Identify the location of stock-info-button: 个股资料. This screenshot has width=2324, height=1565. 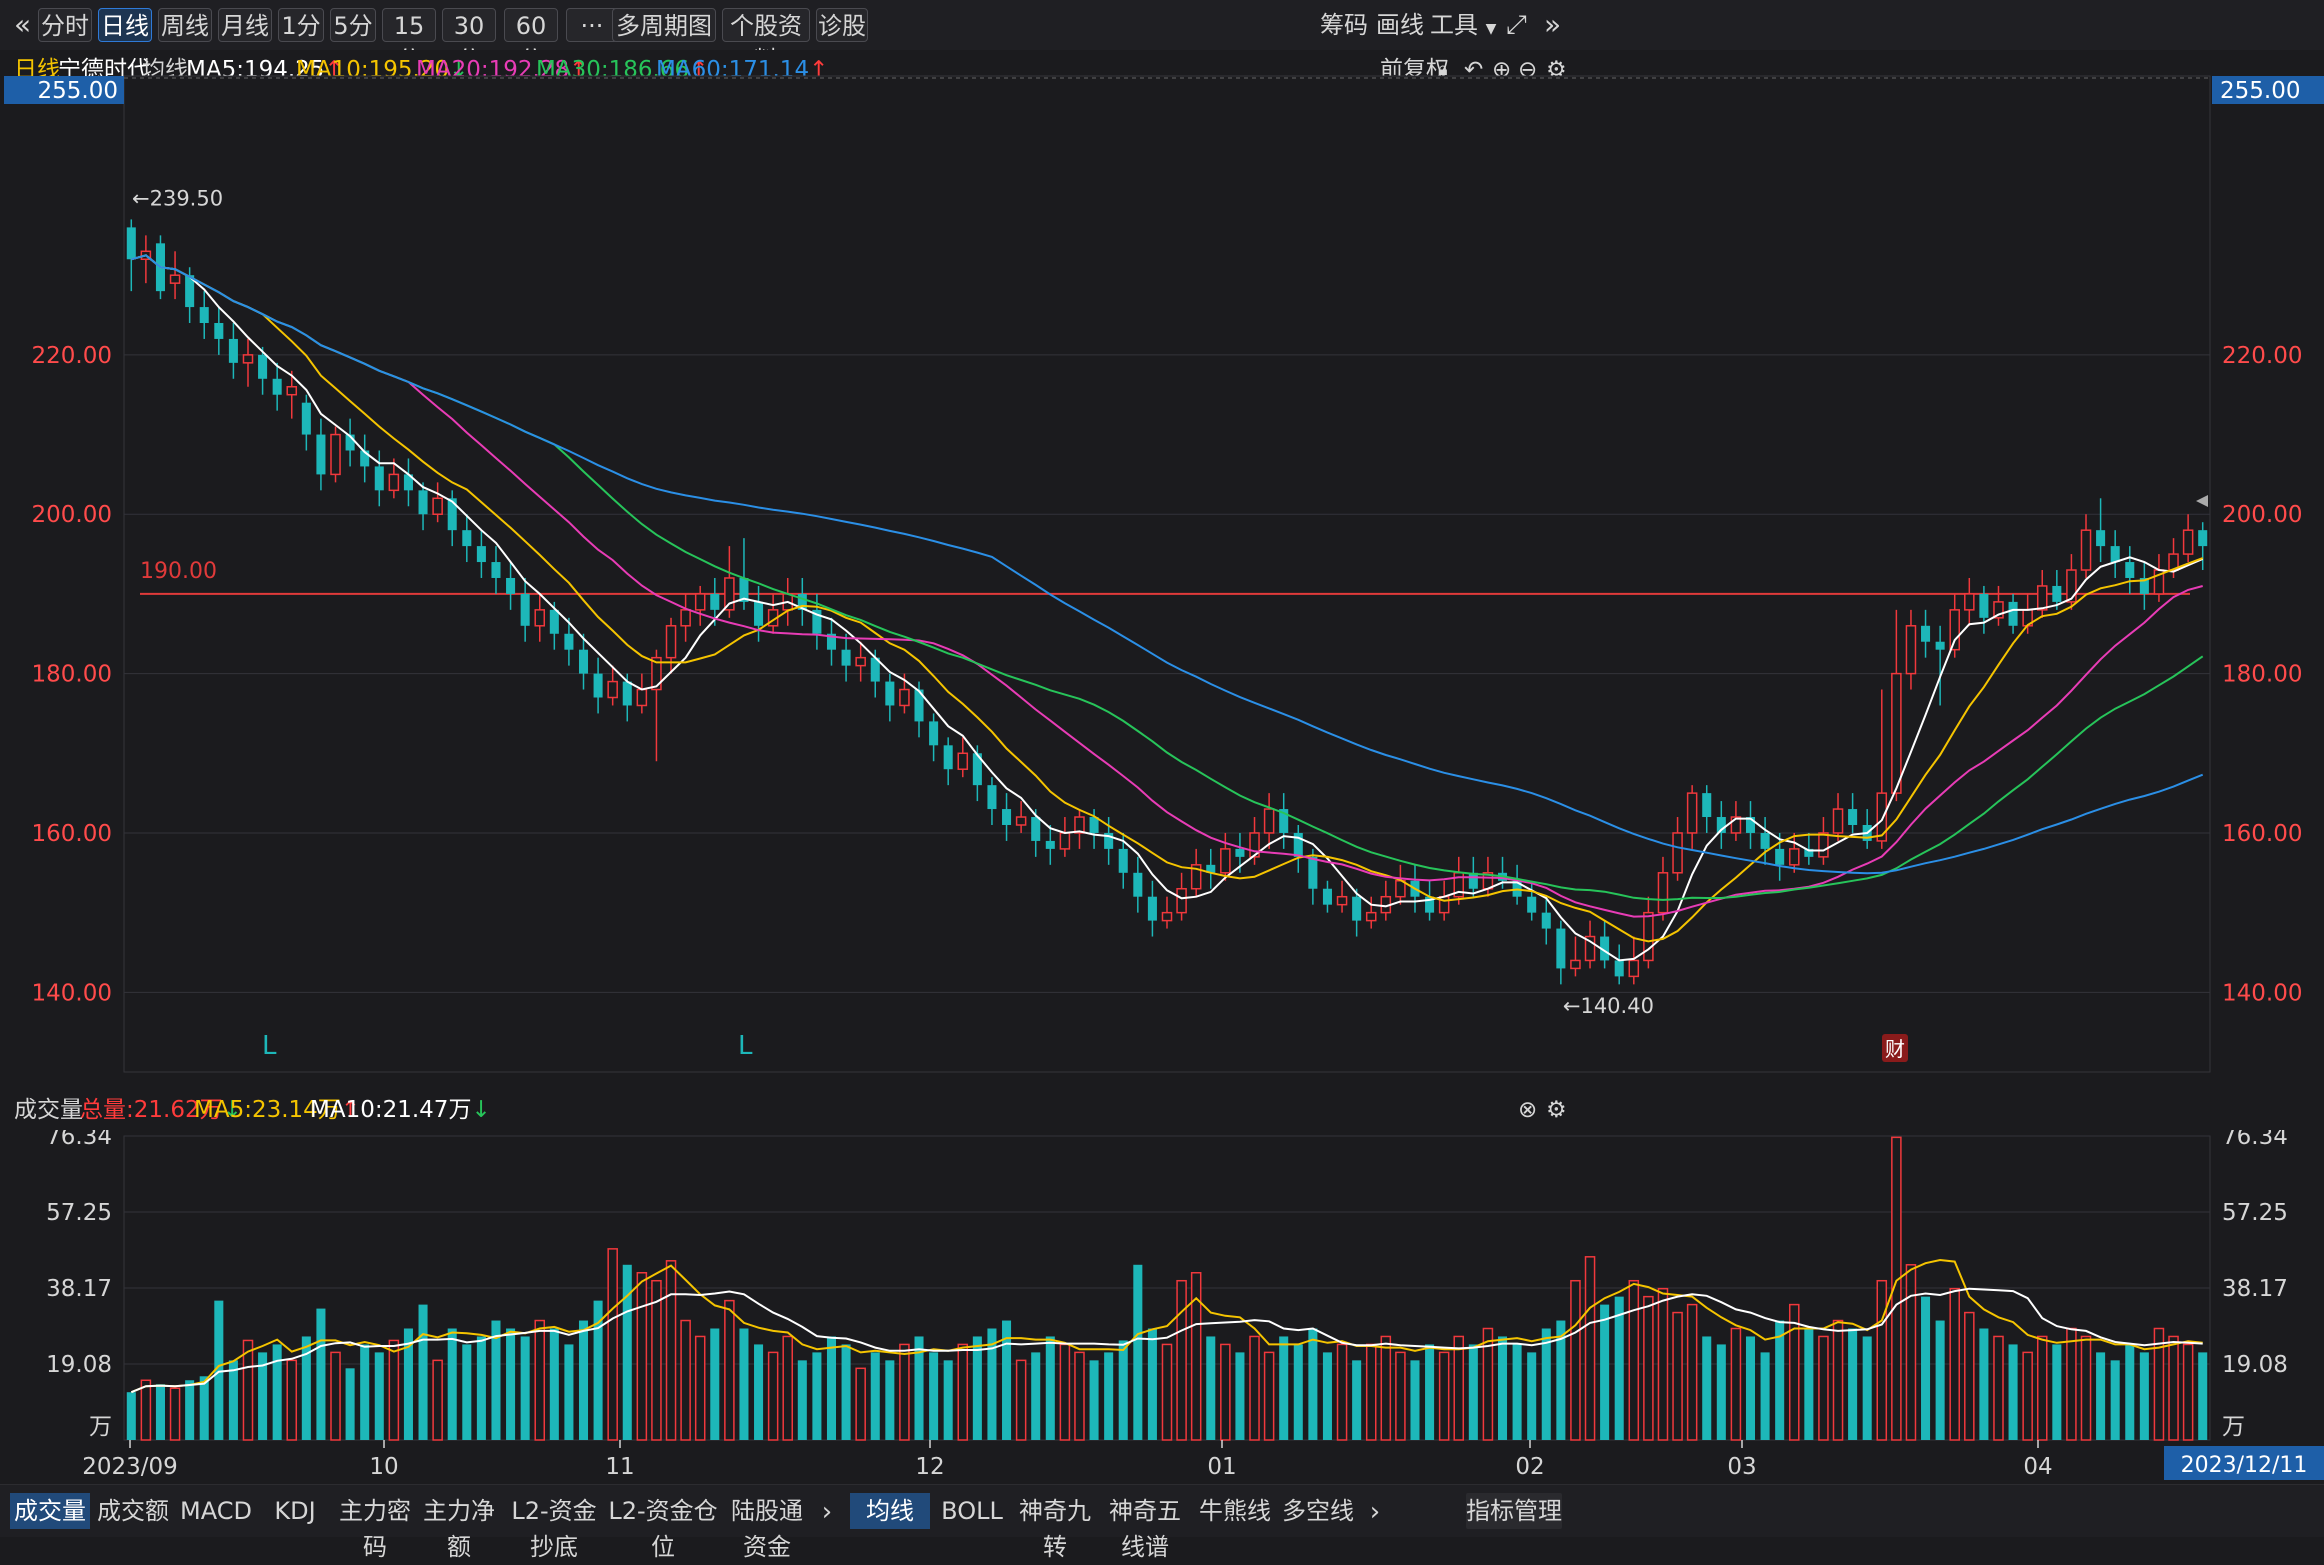
(766, 41).